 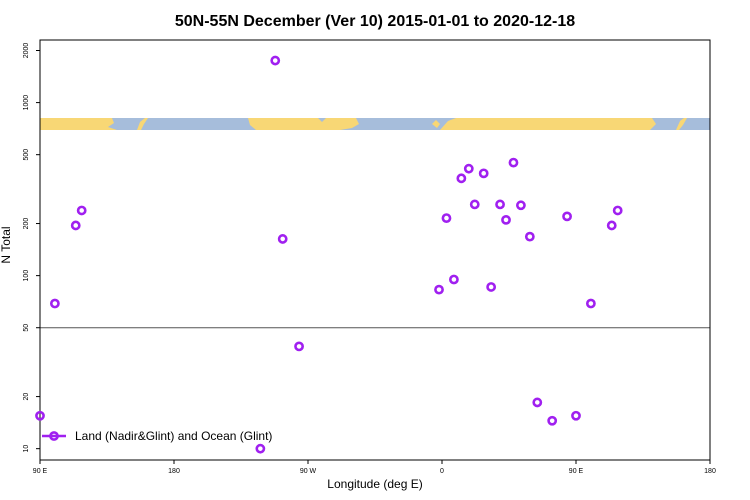 What do you see at coordinates (442, 471) in the screenshot?
I see `x-tick-label: 0` at bounding box center [442, 471].